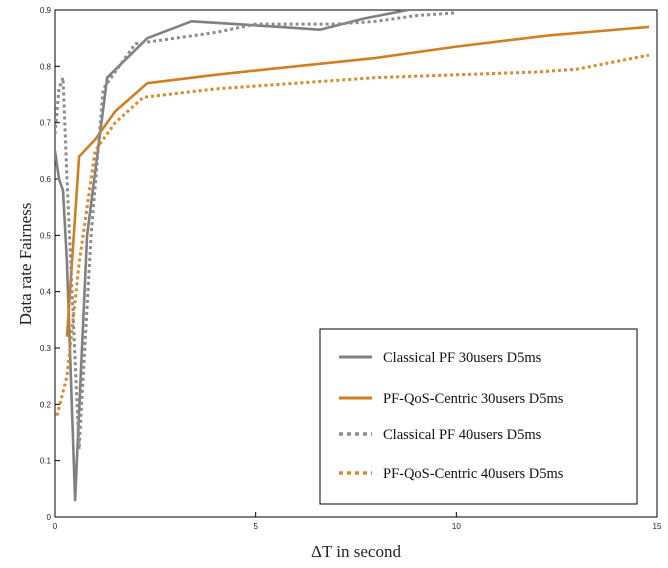 The height and width of the screenshot is (568, 668). I want to click on y-axis-ticks: 0 0.1 0.2 0.3 0.4 0.5 0.6 0.7 0.8 0.9, so click(50, 264).